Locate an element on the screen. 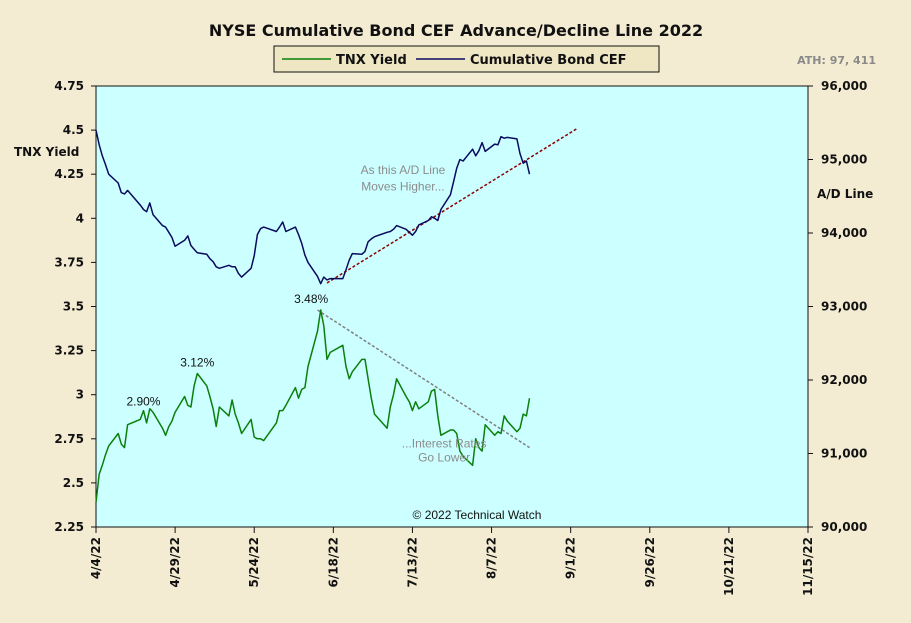 This screenshot has width=911, height=623. left-tick-label: 3 is located at coordinates (80, 395).